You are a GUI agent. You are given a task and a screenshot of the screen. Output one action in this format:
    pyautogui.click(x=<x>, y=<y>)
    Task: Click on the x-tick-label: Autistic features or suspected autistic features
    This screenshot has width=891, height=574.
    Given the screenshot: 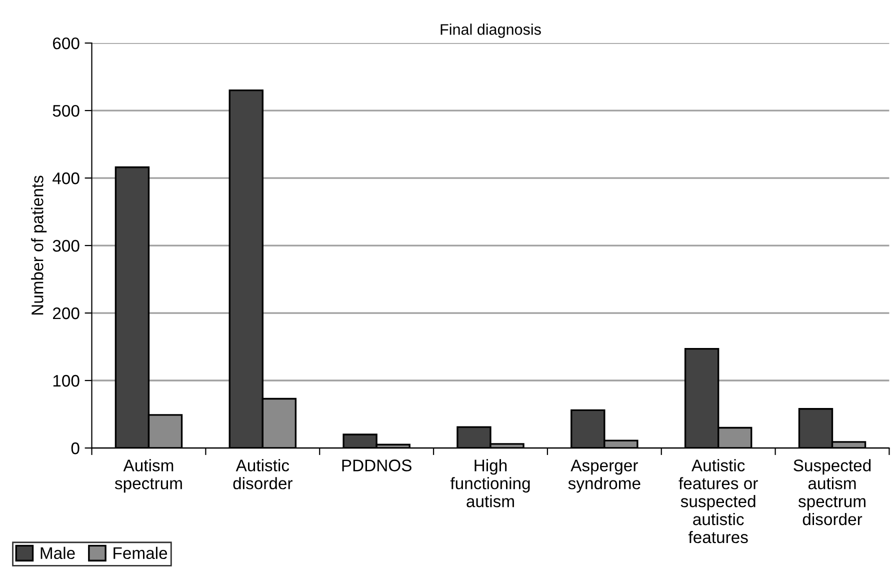 What is the action you would take?
    pyautogui.click(x=718, y=501)
    